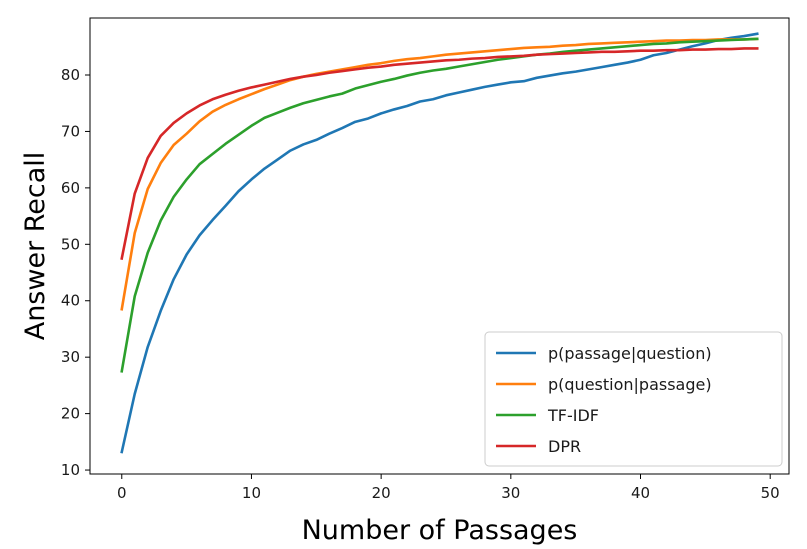 Image resolution: width=807 pixels, height=549 pixels. I want to click on y-tick-label: 80, so click(70, 75).